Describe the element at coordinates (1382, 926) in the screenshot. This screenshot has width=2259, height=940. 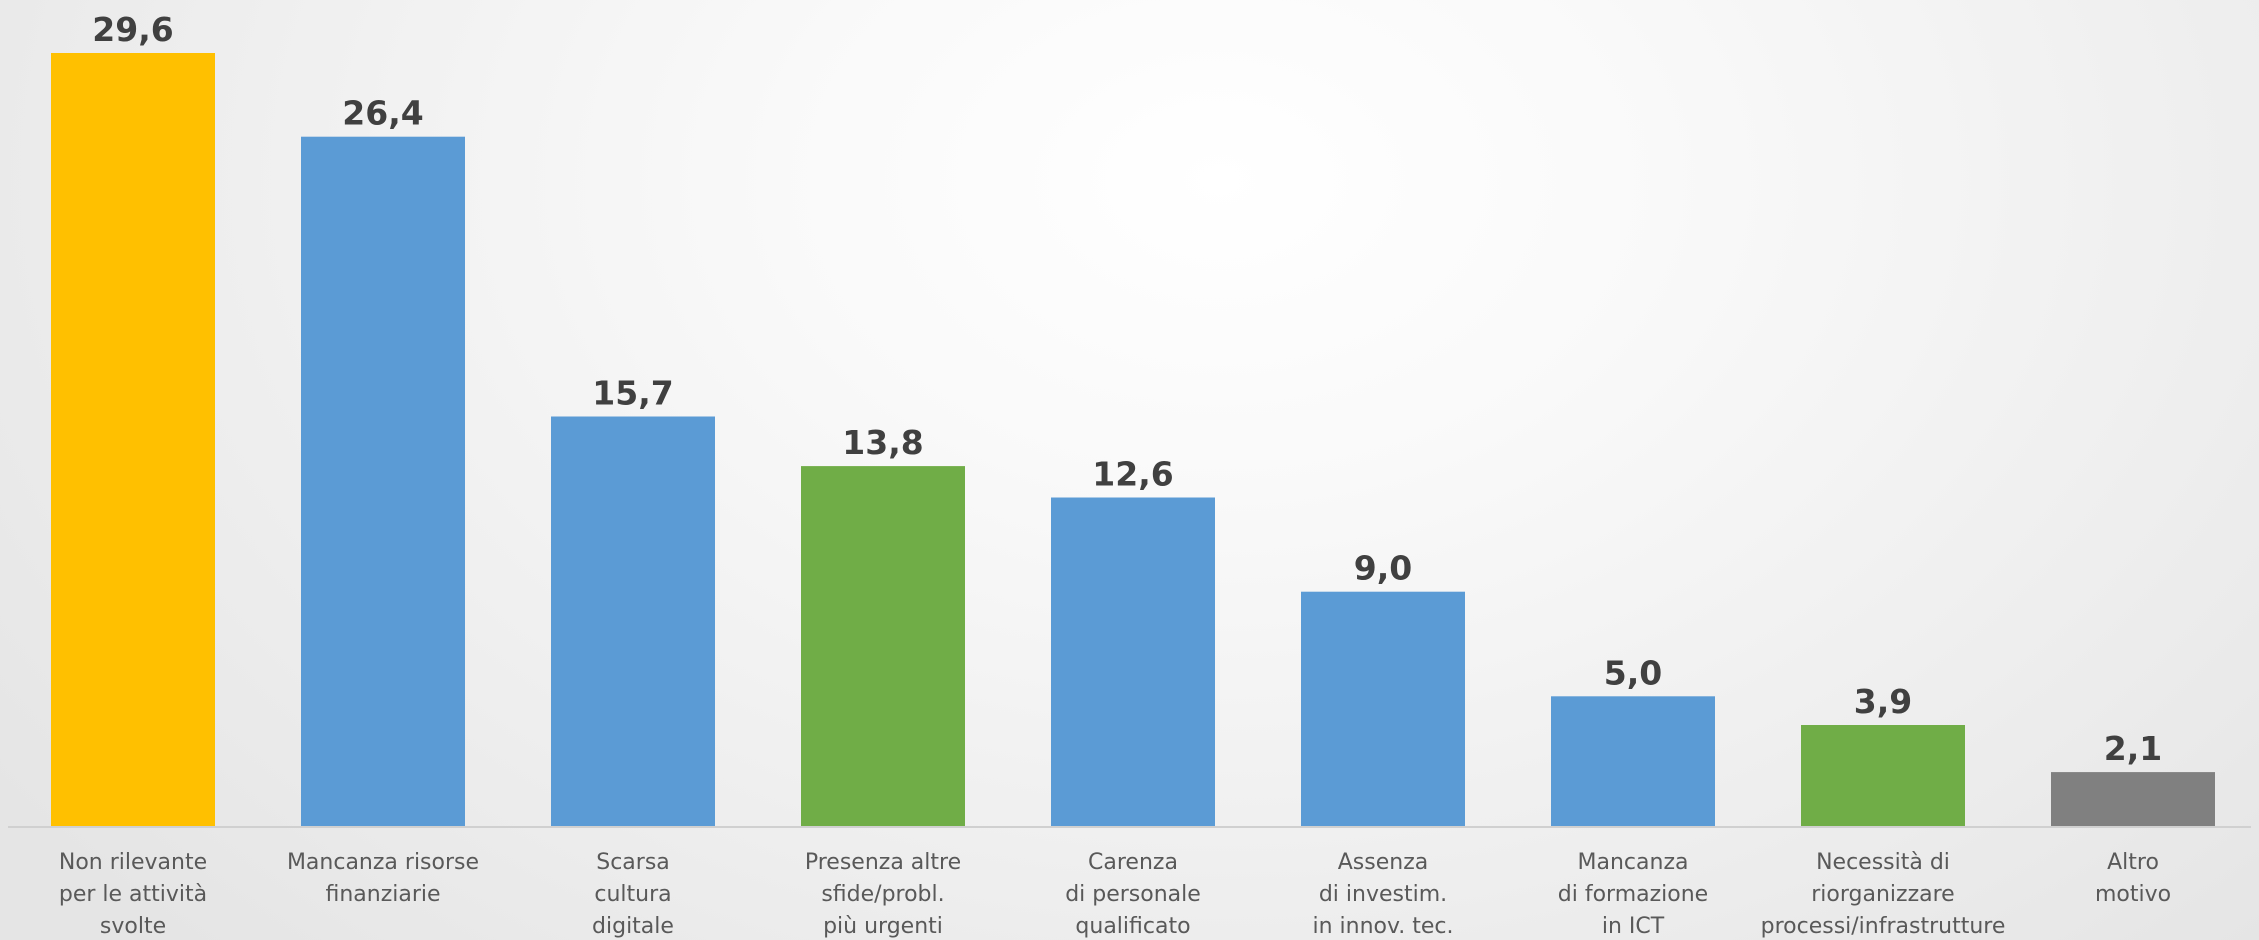
I see `category-label-5-line-2: in innov. tec.` at that location.